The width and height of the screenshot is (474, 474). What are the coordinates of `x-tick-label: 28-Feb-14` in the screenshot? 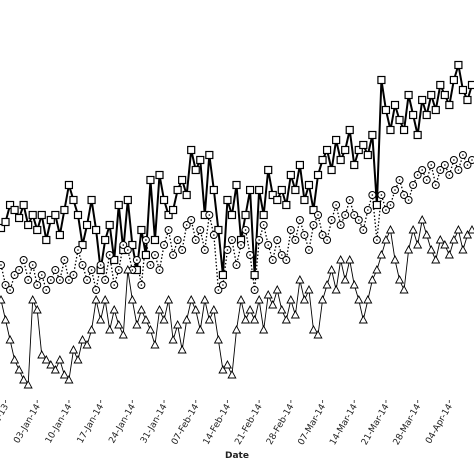 It's located at (280, 424).